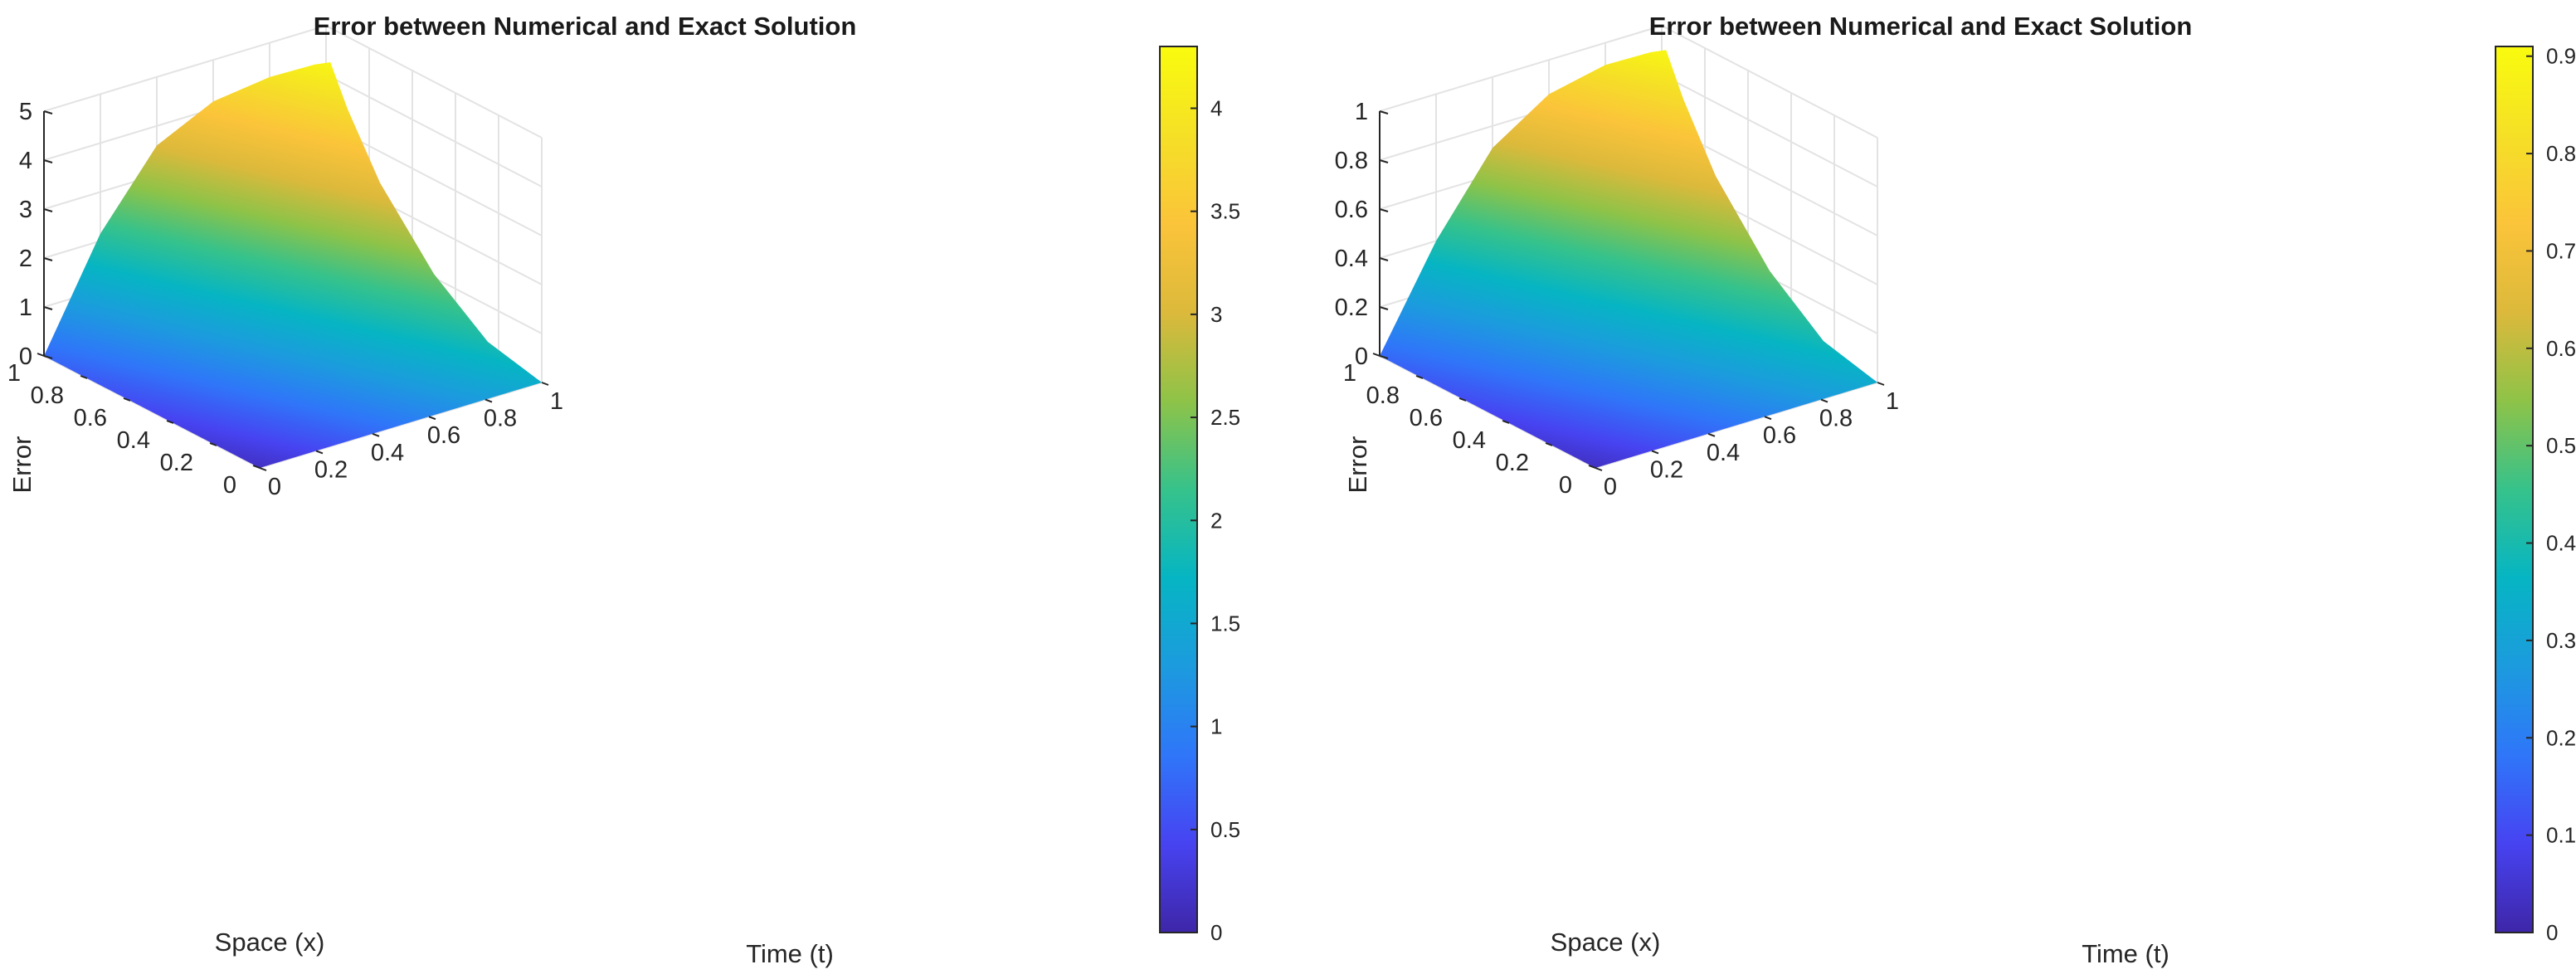 The height and width of the screenshot is (979, 2576). I want to click on colorbar-tick-label: 0.9, so click(2561, 56).